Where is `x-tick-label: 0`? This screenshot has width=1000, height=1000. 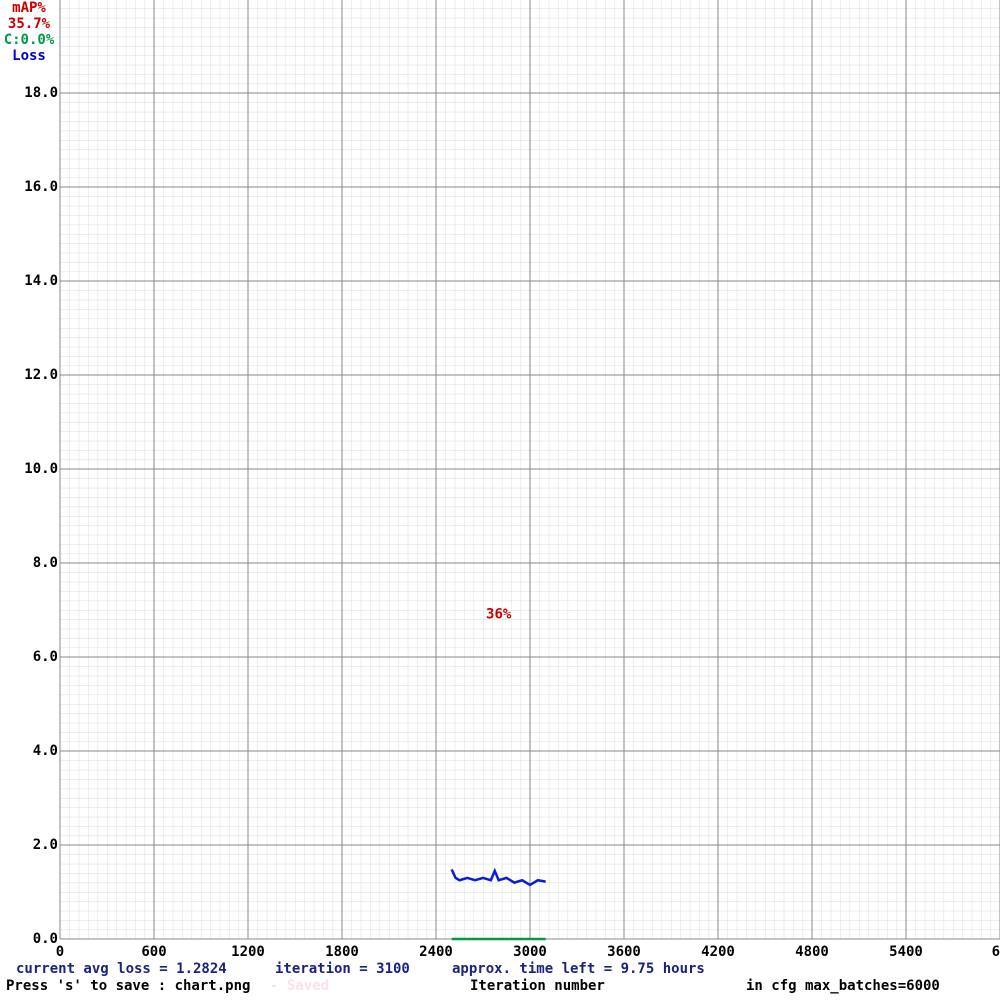
x-tick-label: 0 is located at coordinates (60, 952).